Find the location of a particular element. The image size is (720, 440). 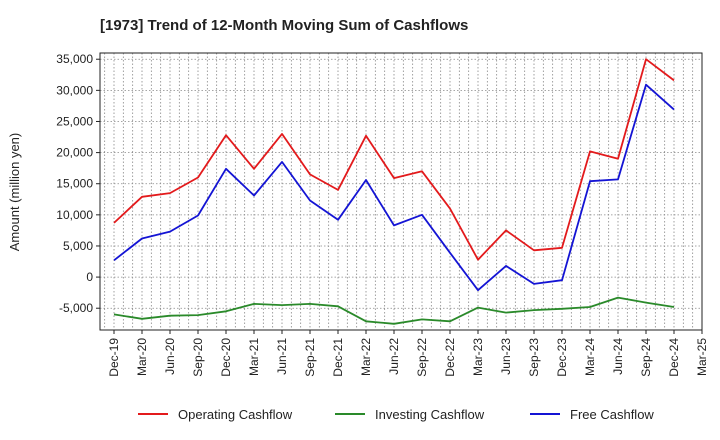

y-tick-label: 20,000 is located at coordinates (74, 153).